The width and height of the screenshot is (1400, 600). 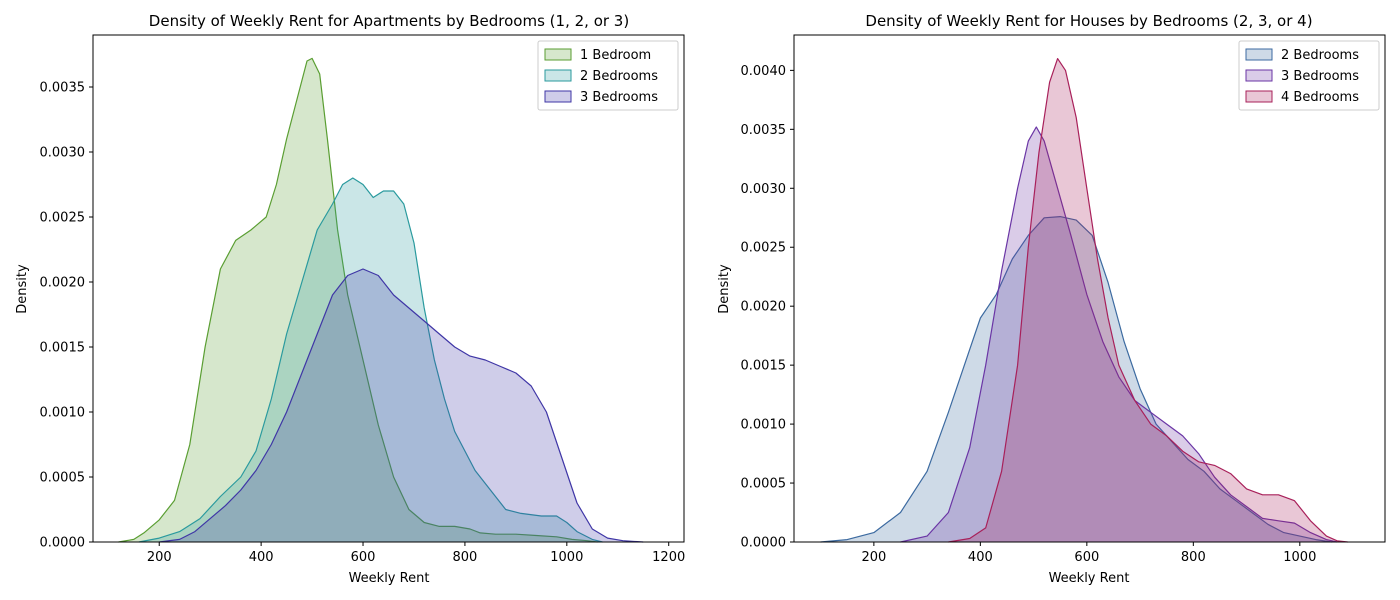 I want to click on legend-label-2: 3 Bedrooms, so click(x=619, y=97).